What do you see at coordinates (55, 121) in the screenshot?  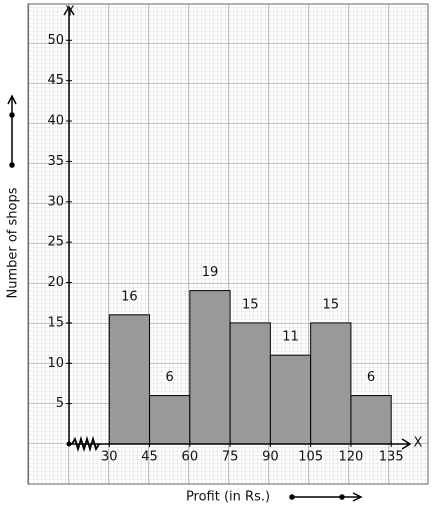 I see `y-tick-label: 40` at bounding box center [55, 121].